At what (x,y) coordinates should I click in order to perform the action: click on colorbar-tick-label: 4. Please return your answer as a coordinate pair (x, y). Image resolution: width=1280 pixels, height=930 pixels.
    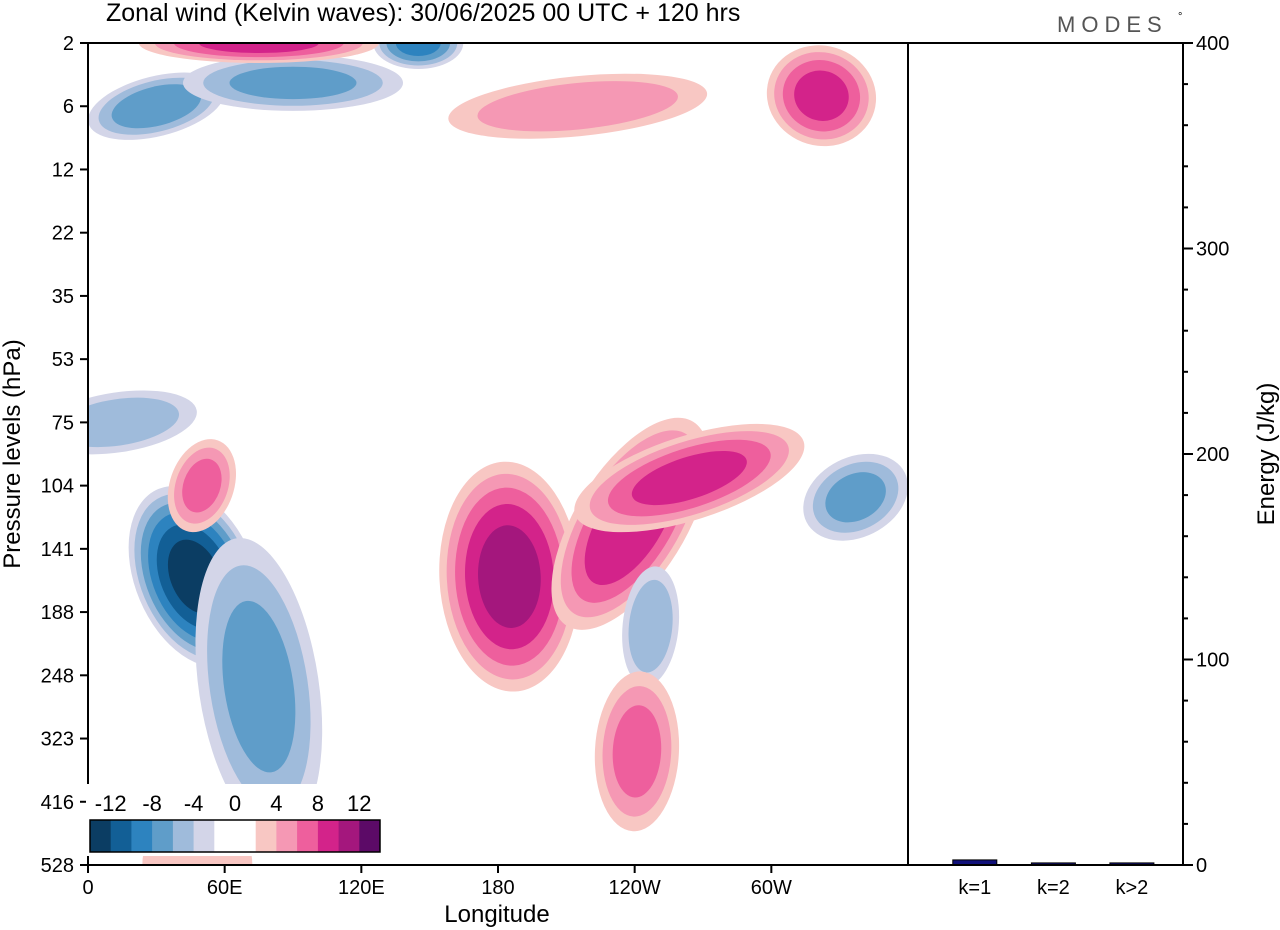
    Looking at the image, I should click on (276, 803).